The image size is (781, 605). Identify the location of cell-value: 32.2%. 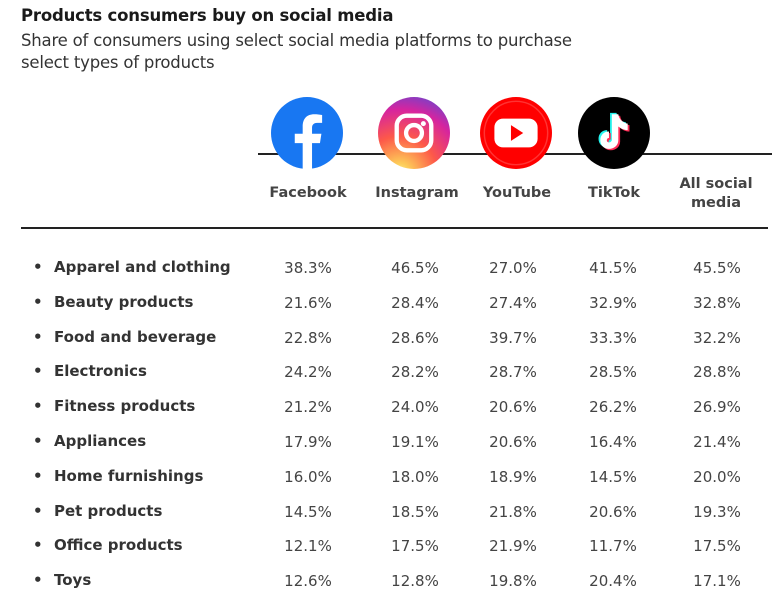
(717, 337).